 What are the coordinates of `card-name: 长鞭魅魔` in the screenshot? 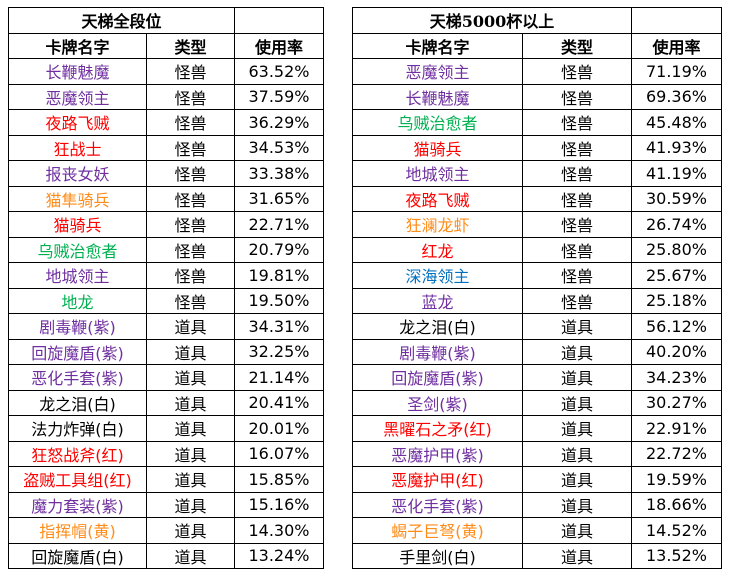 It's located at (437, 96).